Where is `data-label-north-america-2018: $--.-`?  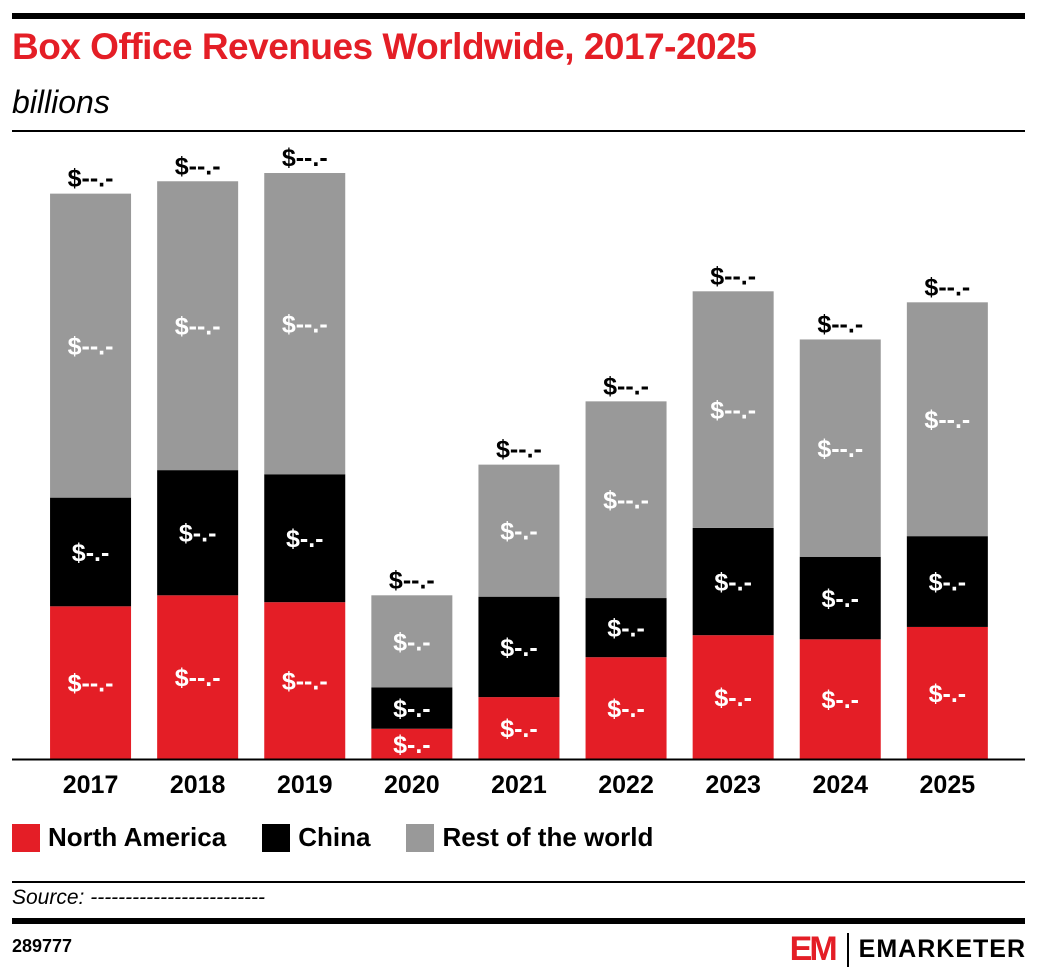
data-label-north-america-2018: $--.- is located at coordinates (198, 678).